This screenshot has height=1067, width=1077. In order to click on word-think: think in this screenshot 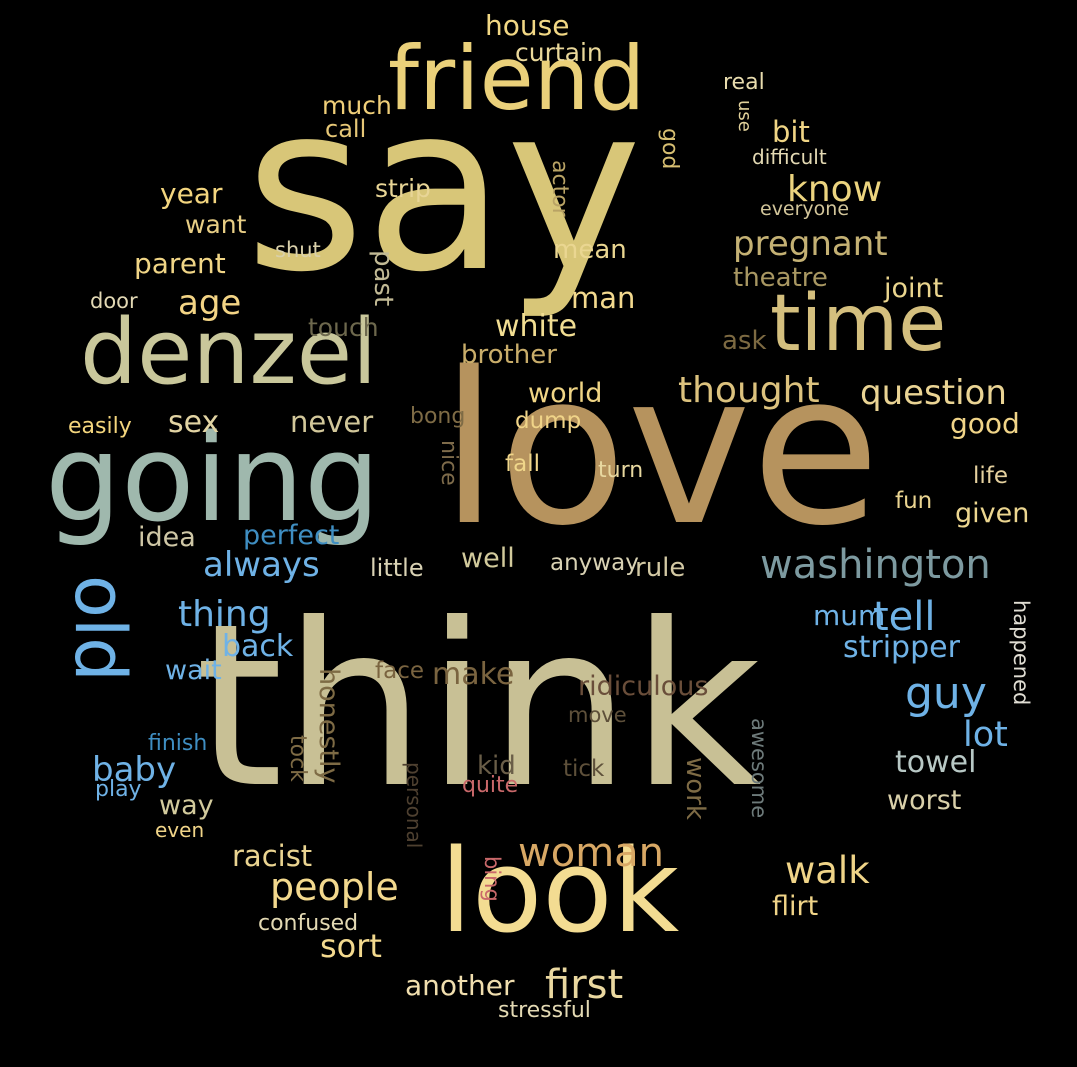, I will do `click(478, 707)`.